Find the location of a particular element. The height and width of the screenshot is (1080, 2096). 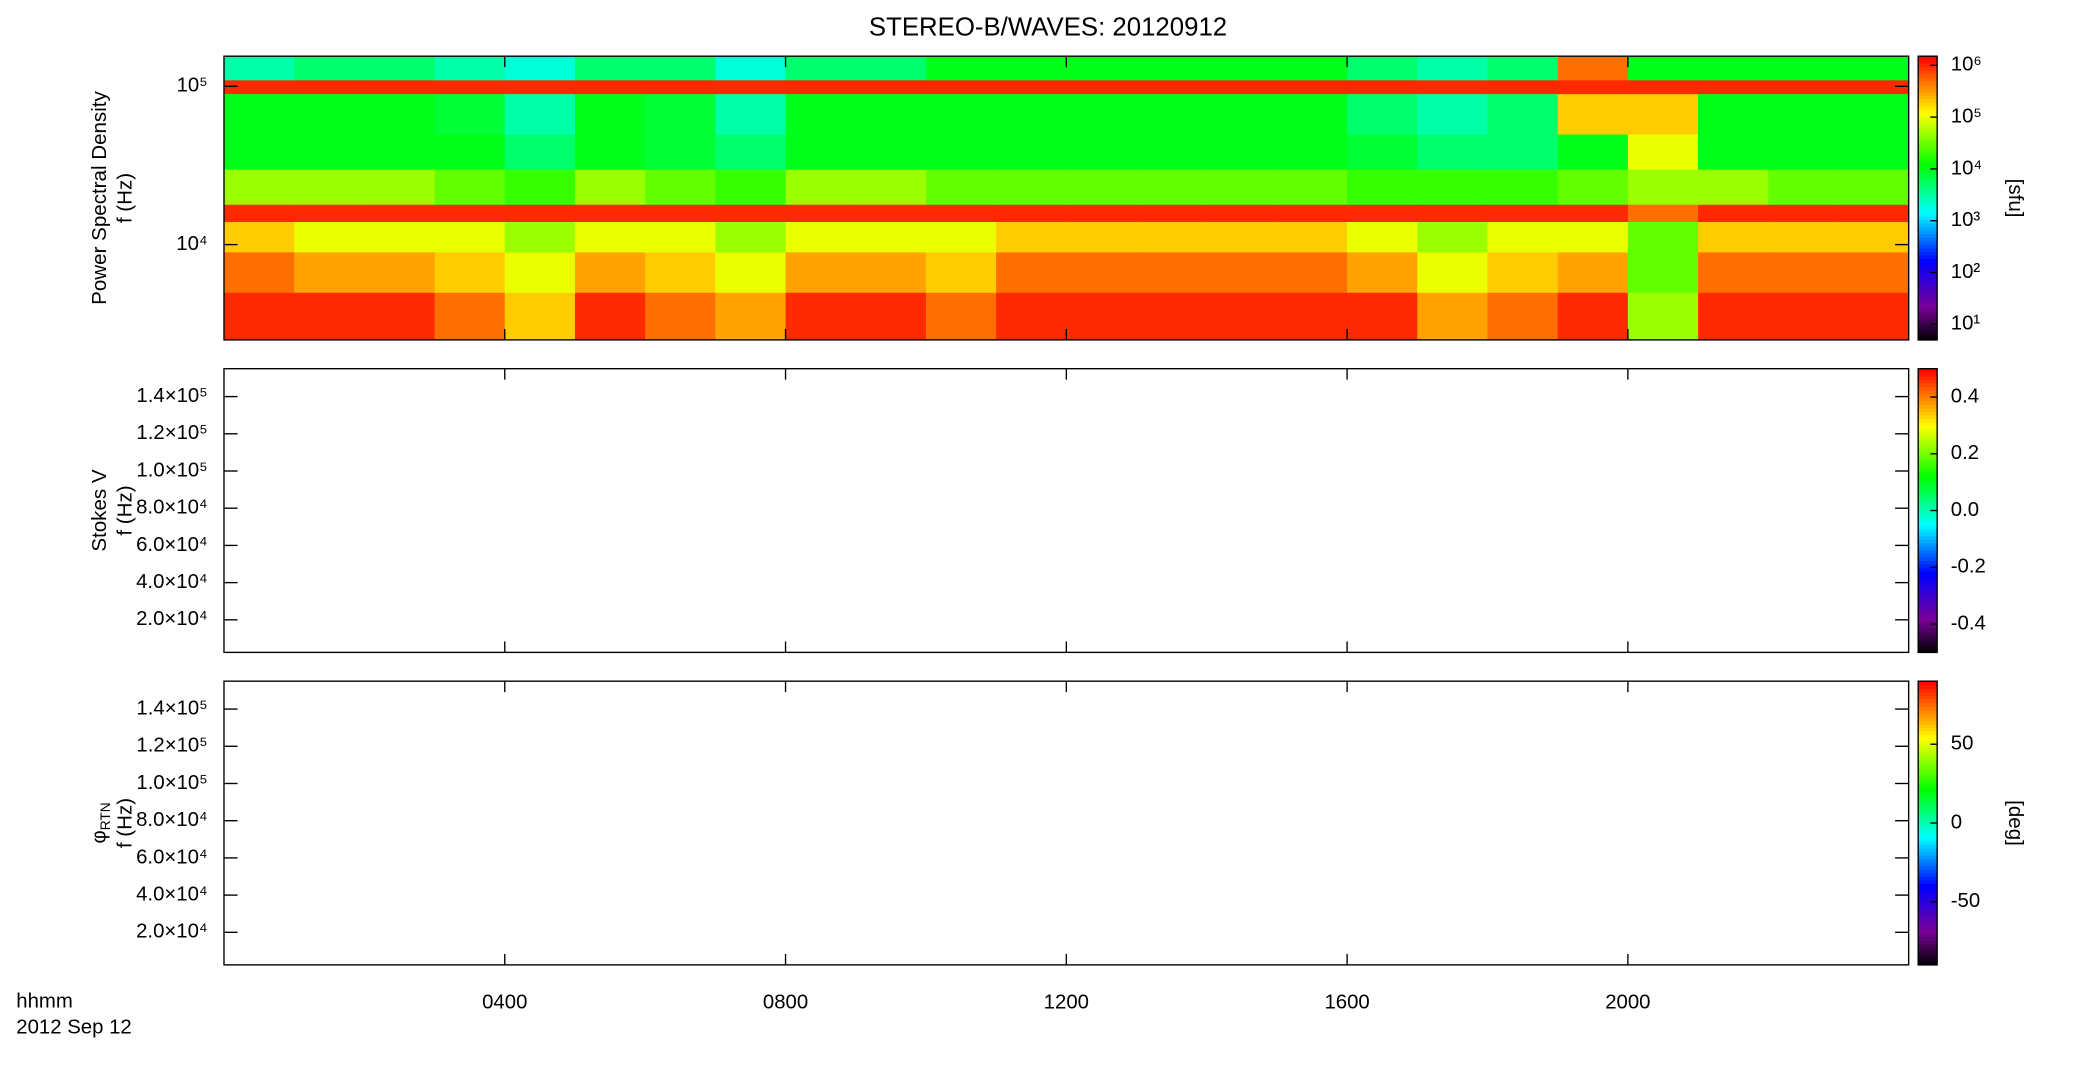

x-axis-label: hhmm is located at coordinates (44, 1000).